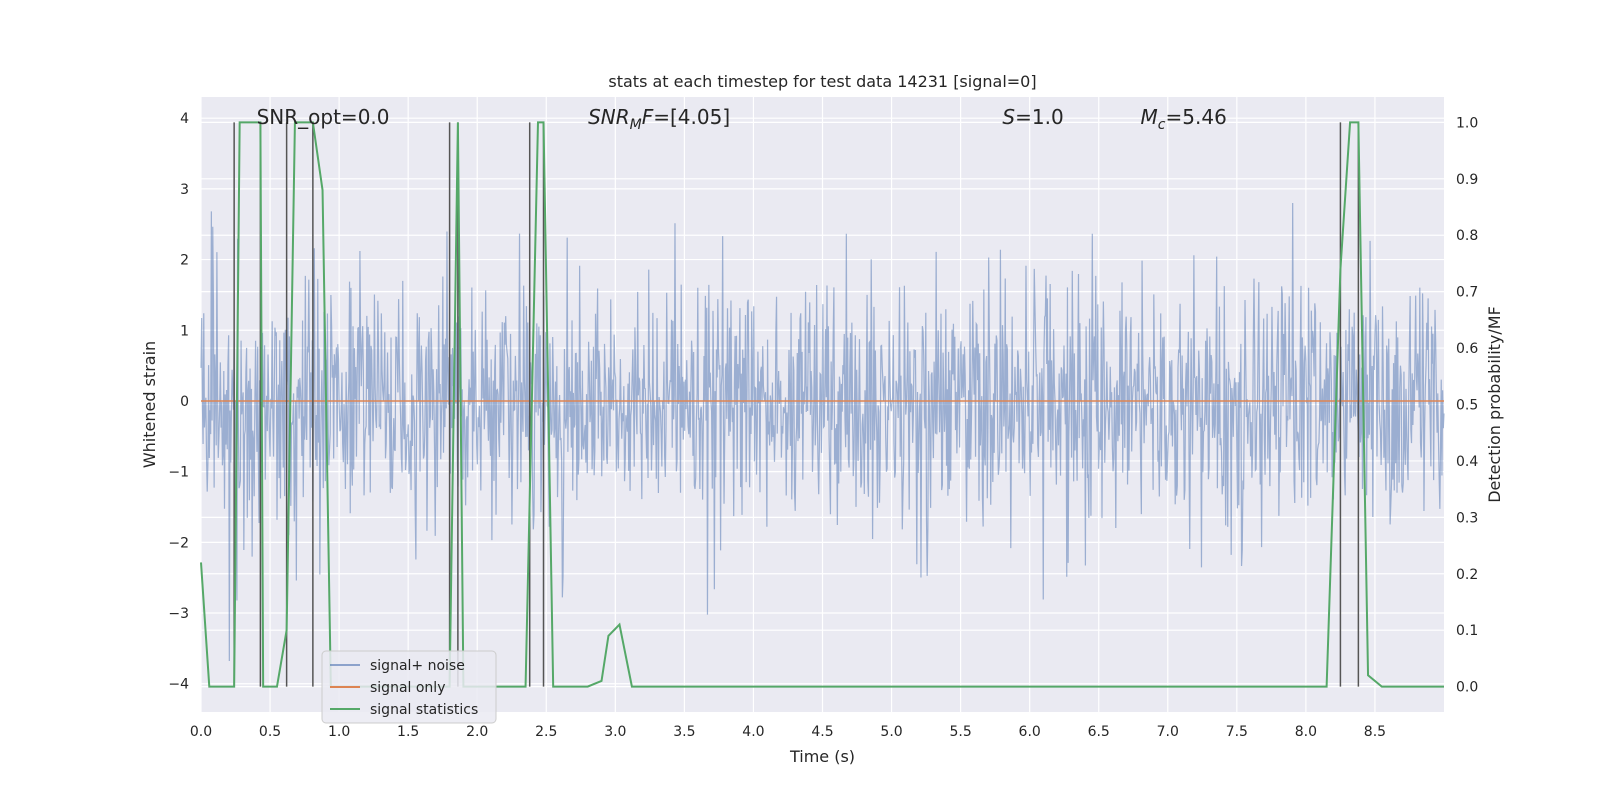 The width and height of the screenshot is (1600, 800). Describe the element at coordinates (1467, 236) in the screenshot. I see `y2-tick-label: 0.8` at that location.